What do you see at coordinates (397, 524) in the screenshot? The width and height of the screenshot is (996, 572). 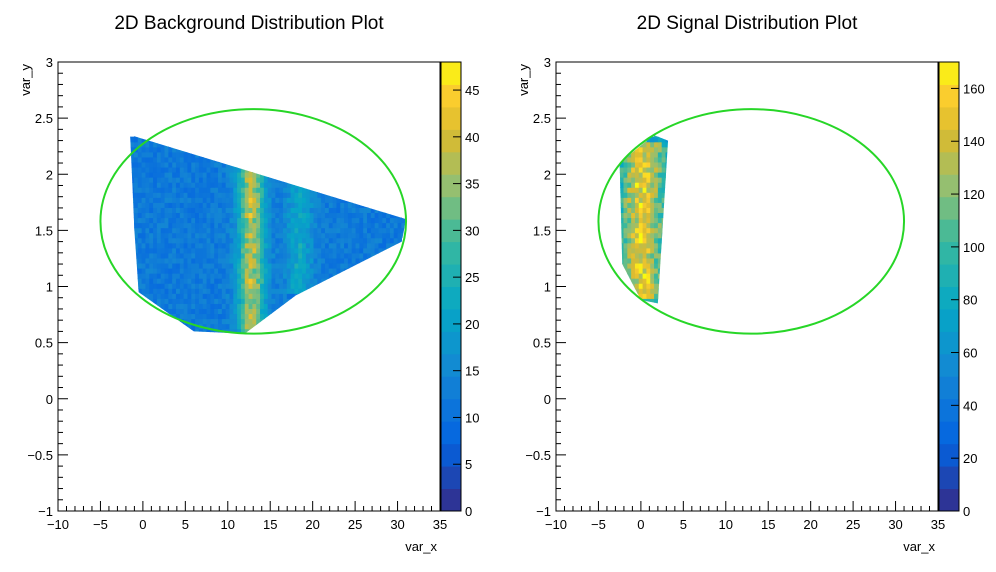 I see `x-tick-label: 30` at bounding box center [397, 524].